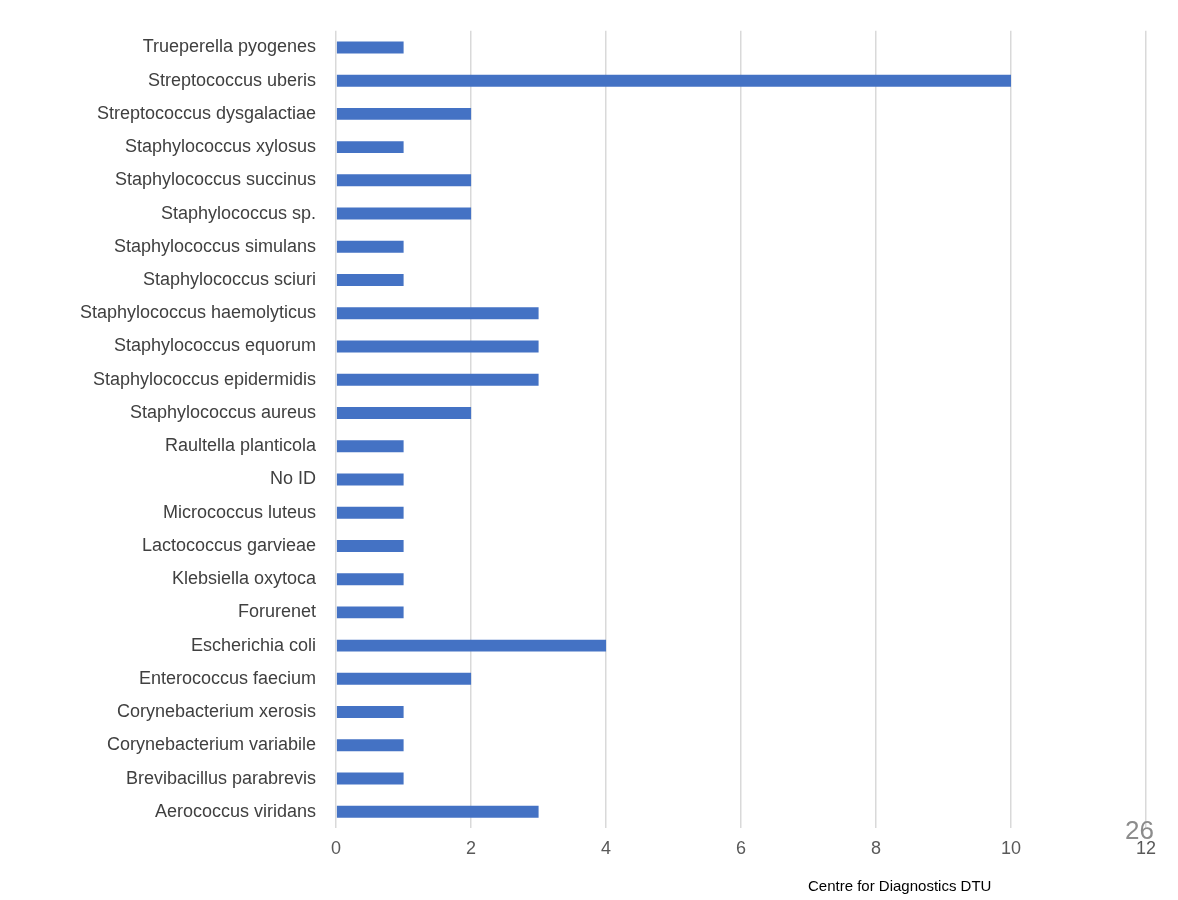  Describe the element at coordinates (215, 245) in the screenshot. I see `y-tick-label: Staphylococcus simulans` at that location.